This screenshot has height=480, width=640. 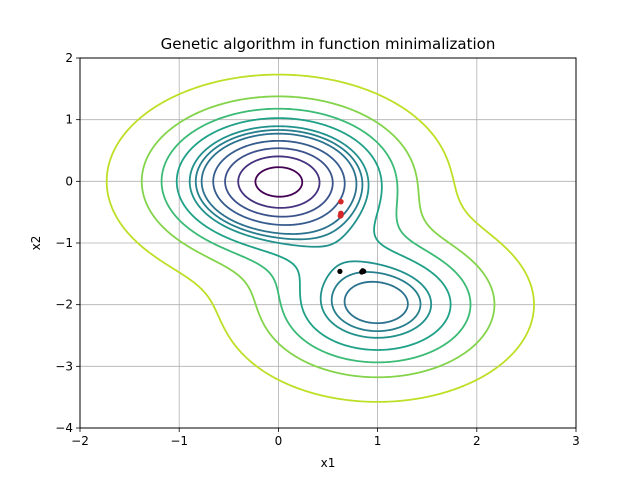 I want to click on y-tick-label: 0, so click(x=69, y=181).